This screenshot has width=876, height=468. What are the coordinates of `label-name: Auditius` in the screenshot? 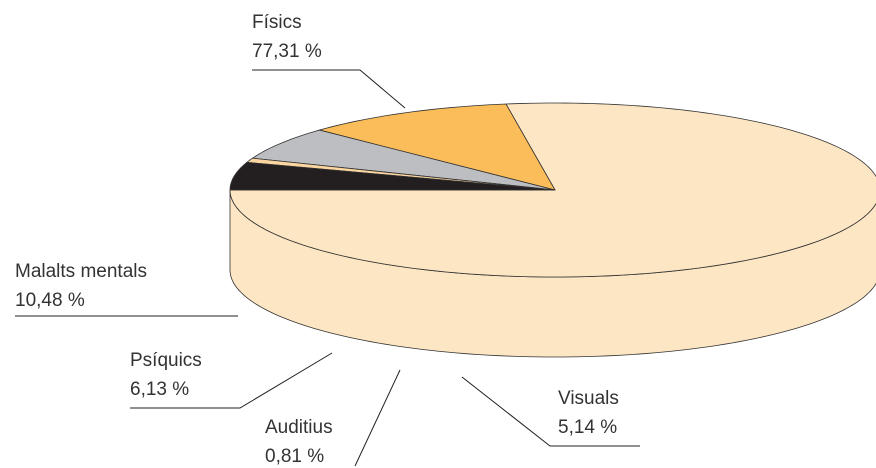 It's located at (299, 427).